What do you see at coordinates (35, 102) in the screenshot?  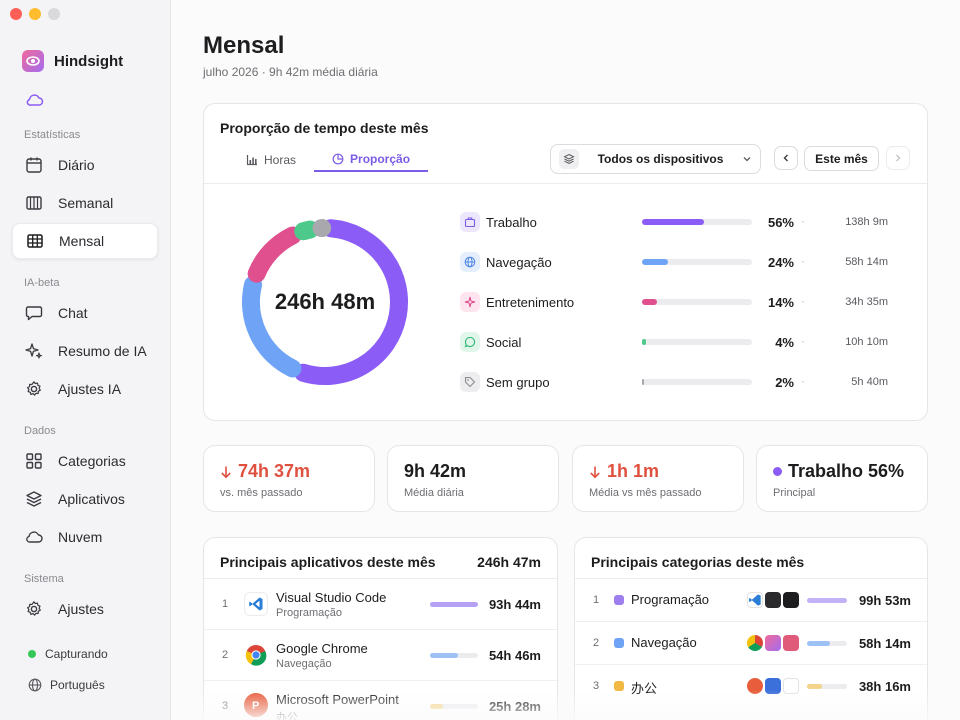 I see `cloud-sync-icon` at bounding box center [35, 102].